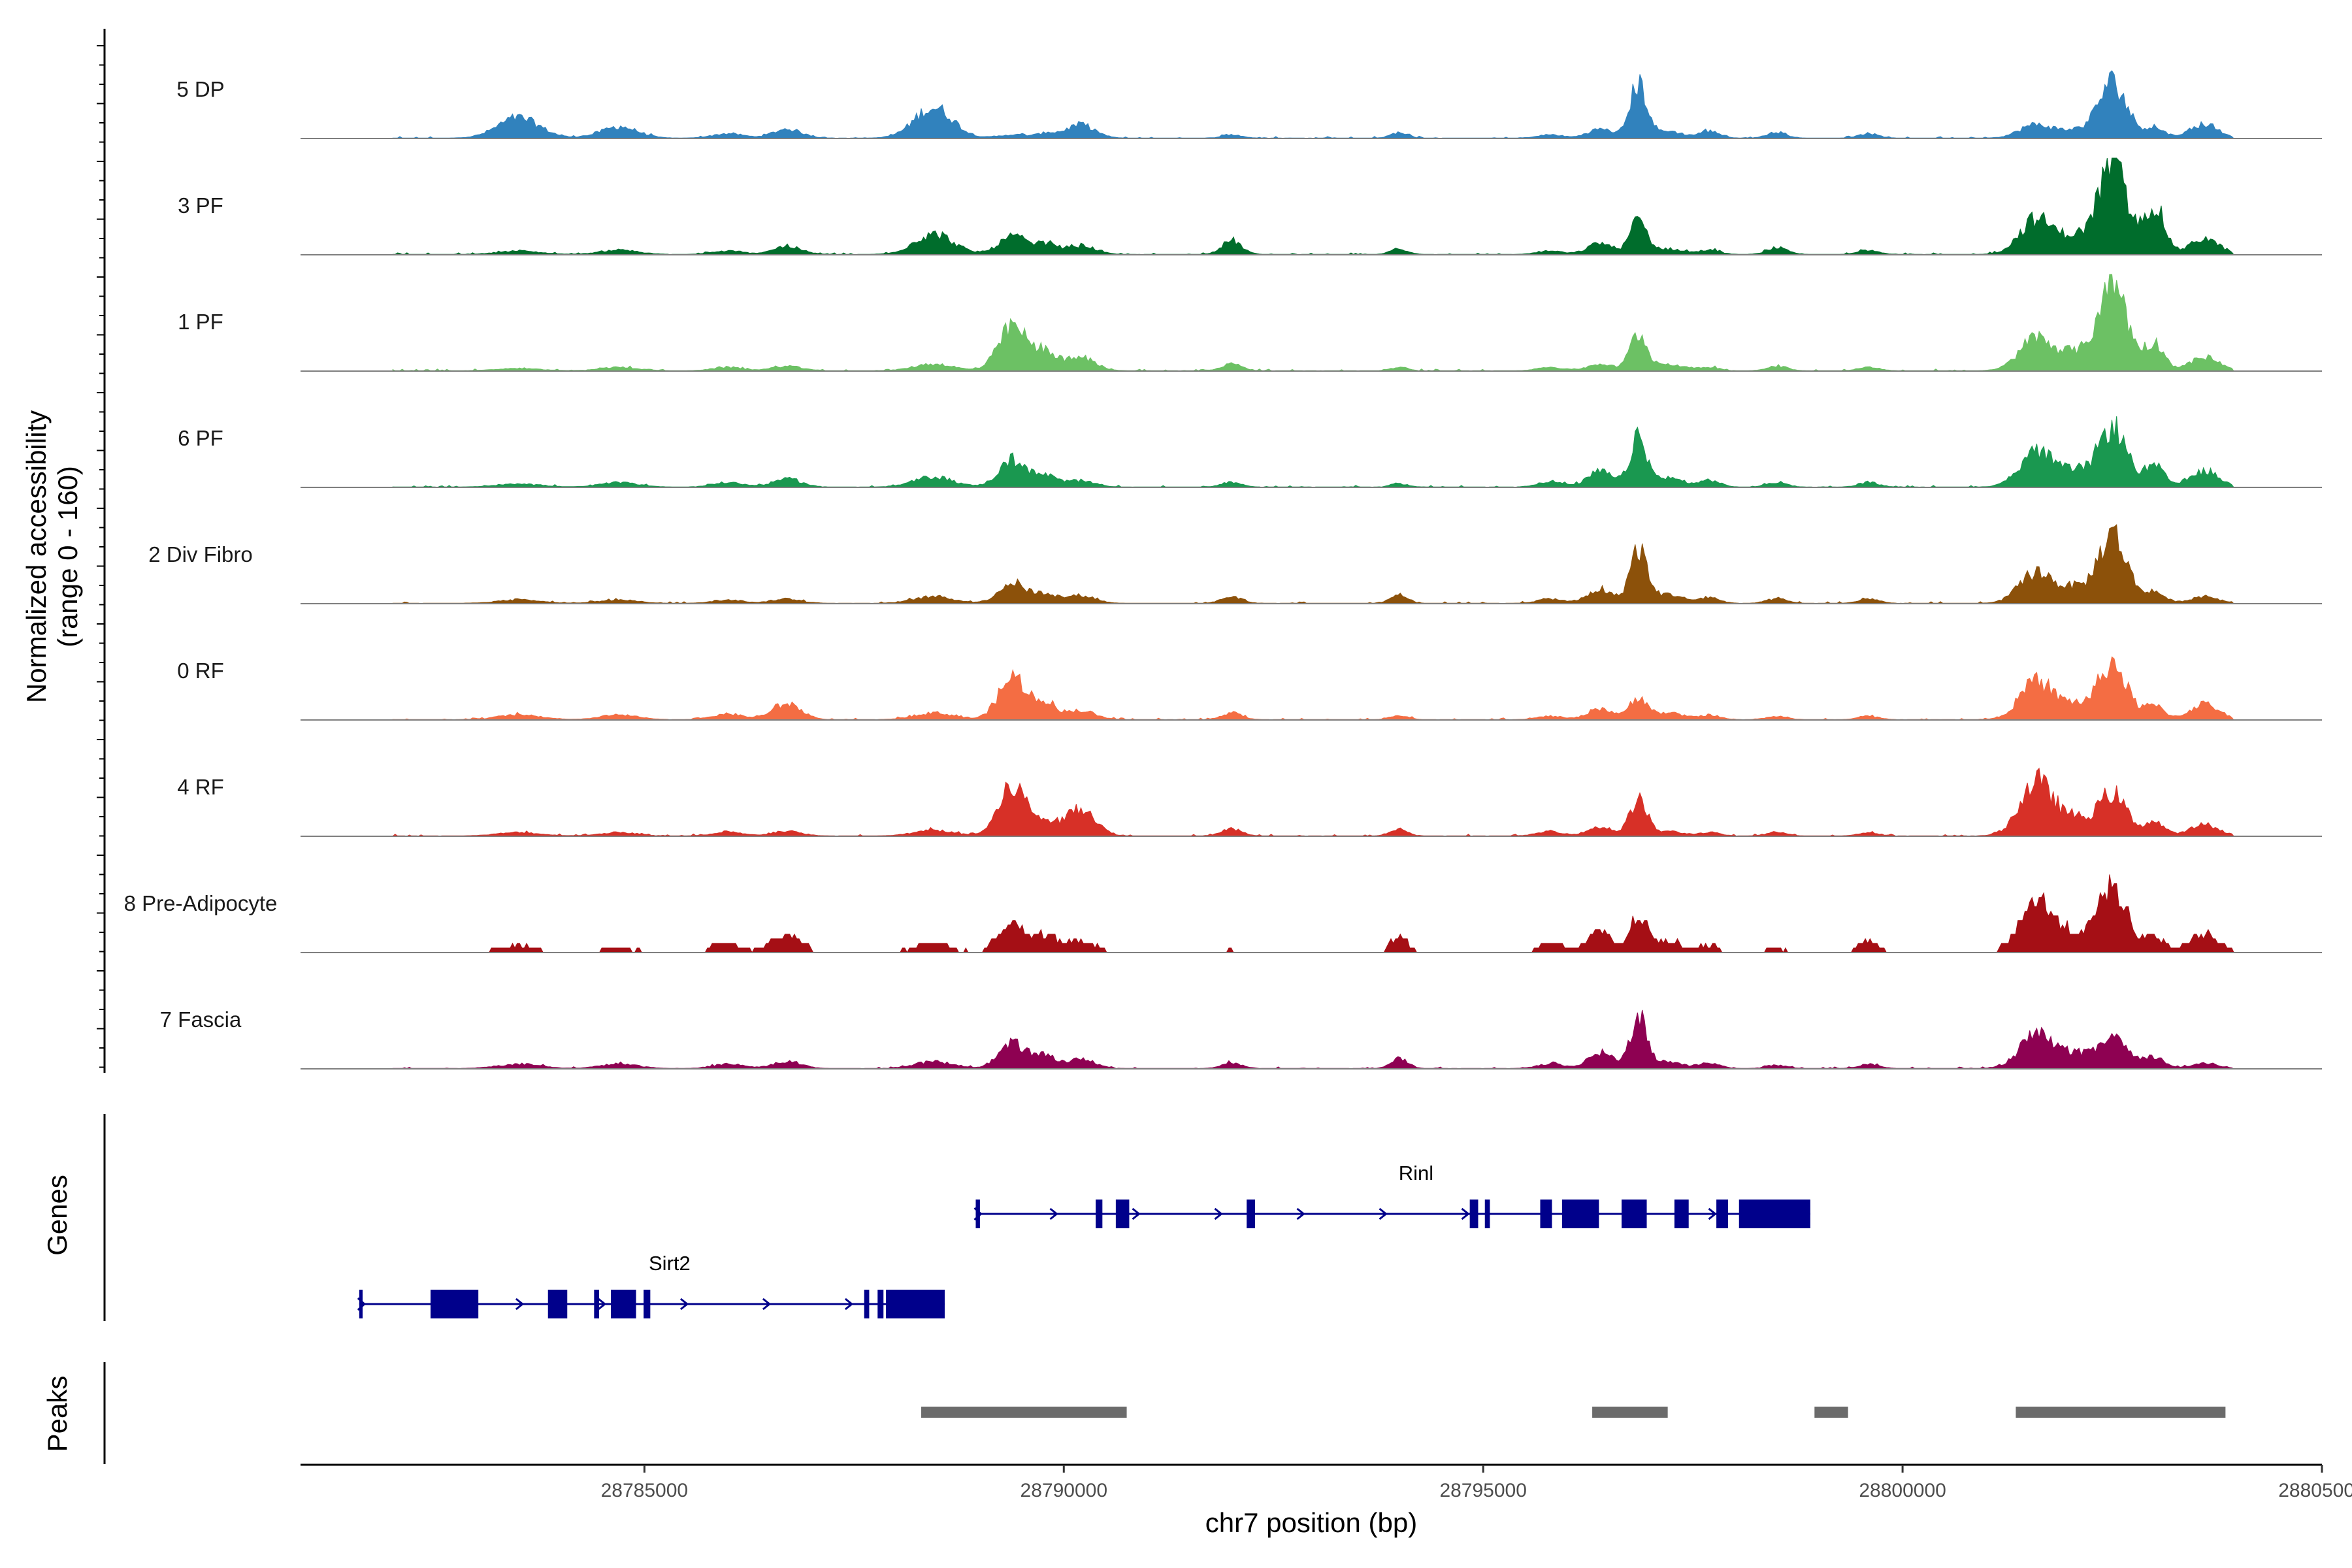 The height and width of the screenshot is (1568, 2352). What do you see at coordinates (644, 1490) in the screenshot?
I see `x-tick-label: 28785000` at bounding box center [644, 1490].